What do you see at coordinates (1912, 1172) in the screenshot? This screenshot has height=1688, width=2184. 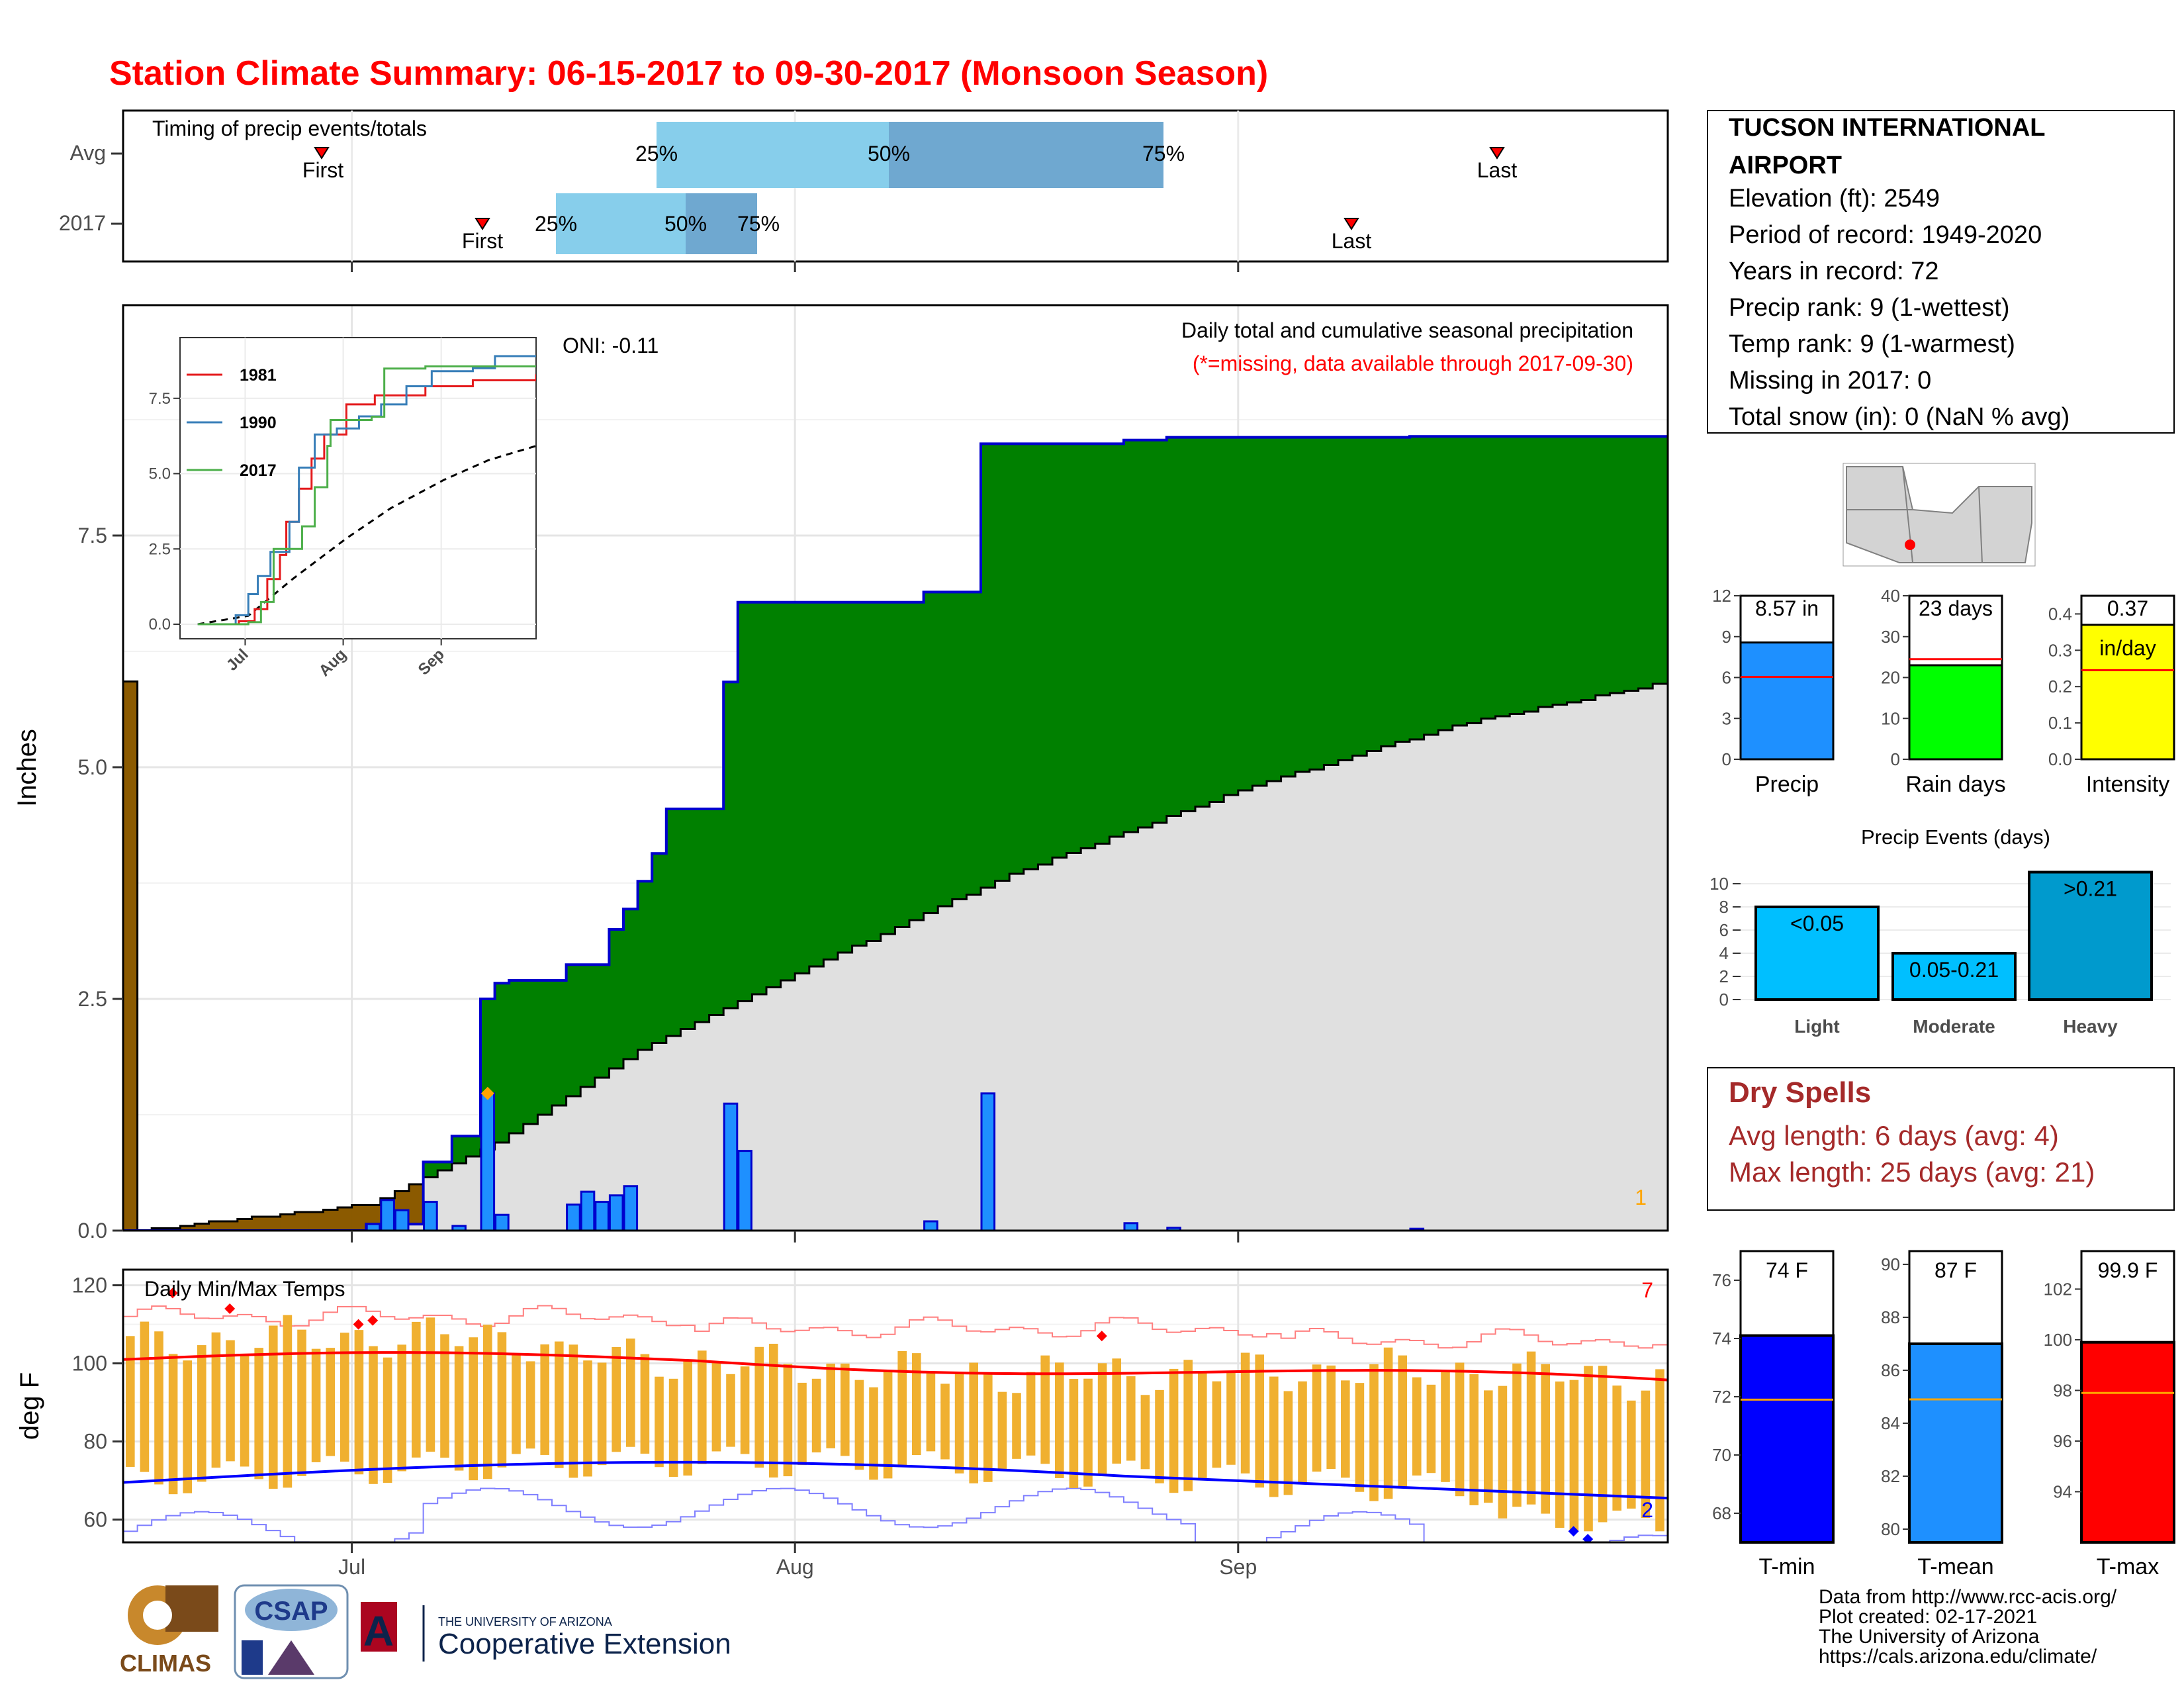 I see `dry-spells-max: Max length: 25 days (avg: 21)` at bounding box center [1912, 1172].